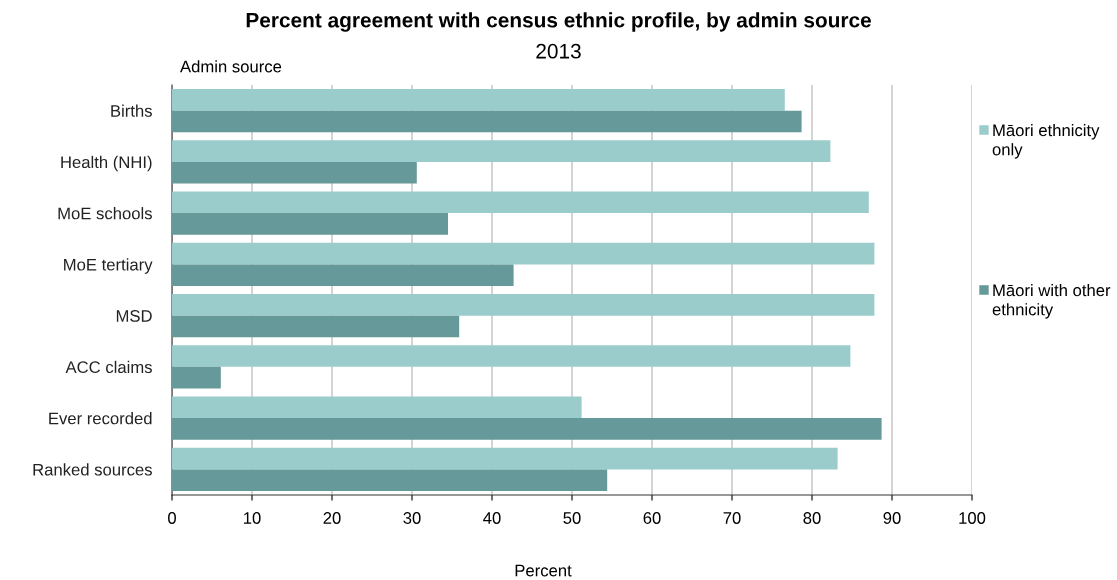  I want to click on x-tick-label: 90, so click(892, 518).